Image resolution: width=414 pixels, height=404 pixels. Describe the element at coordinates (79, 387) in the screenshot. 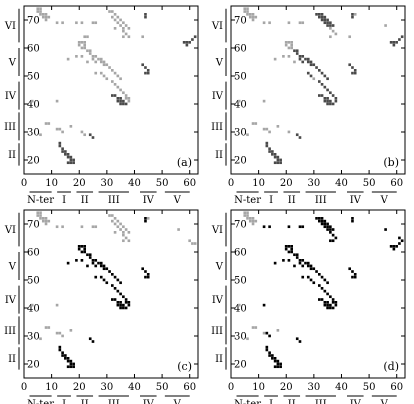

I see `x-tick-label: 20` at that location.